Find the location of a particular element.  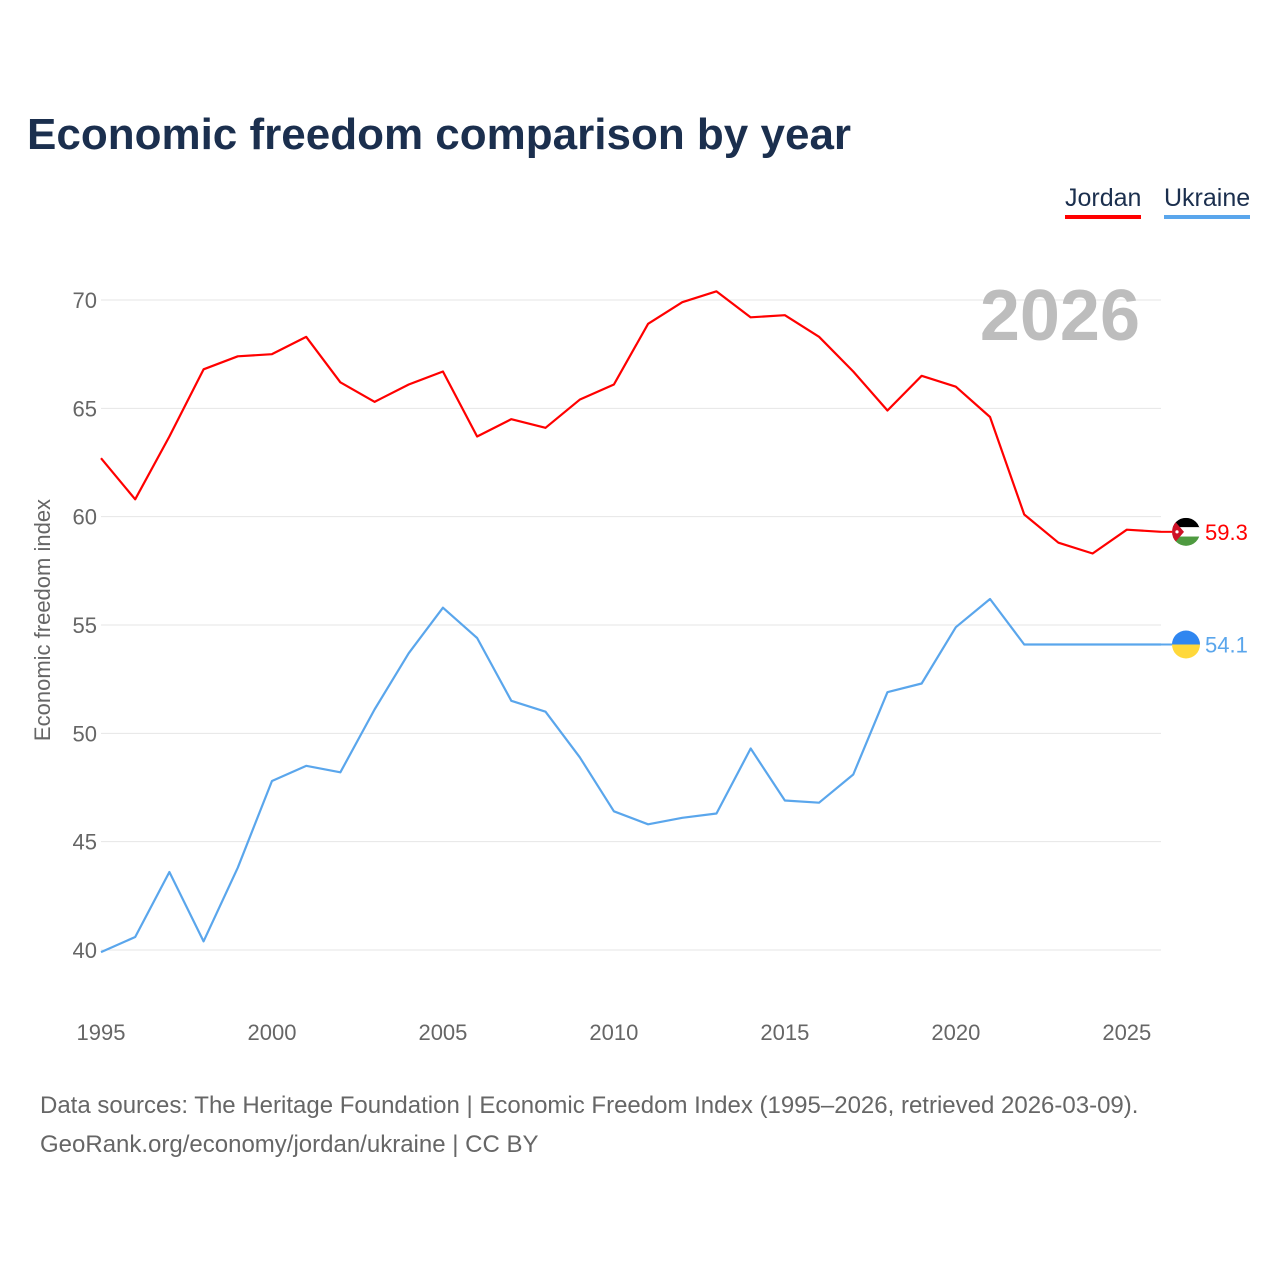

x-tick-label: 2025 is located at coordinates (1126, 1032).